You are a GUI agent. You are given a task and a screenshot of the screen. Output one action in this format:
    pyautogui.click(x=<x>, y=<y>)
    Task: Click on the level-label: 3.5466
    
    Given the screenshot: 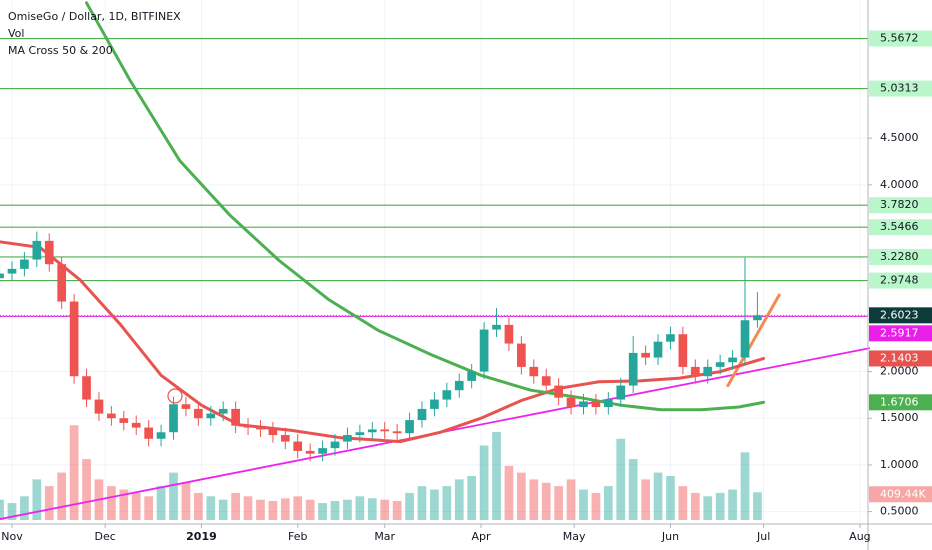 What is the action you would take?
    pyautogui.click(x=899, y=226)
    